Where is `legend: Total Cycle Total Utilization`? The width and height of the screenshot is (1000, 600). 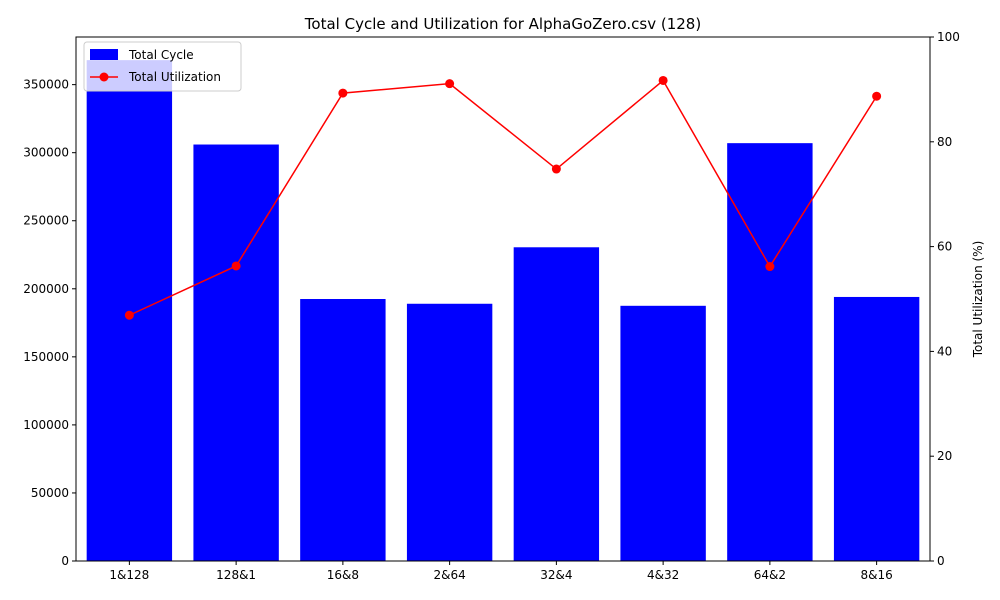
legend: Total Cycle Total Utilization is located at coordinates (162, 66).